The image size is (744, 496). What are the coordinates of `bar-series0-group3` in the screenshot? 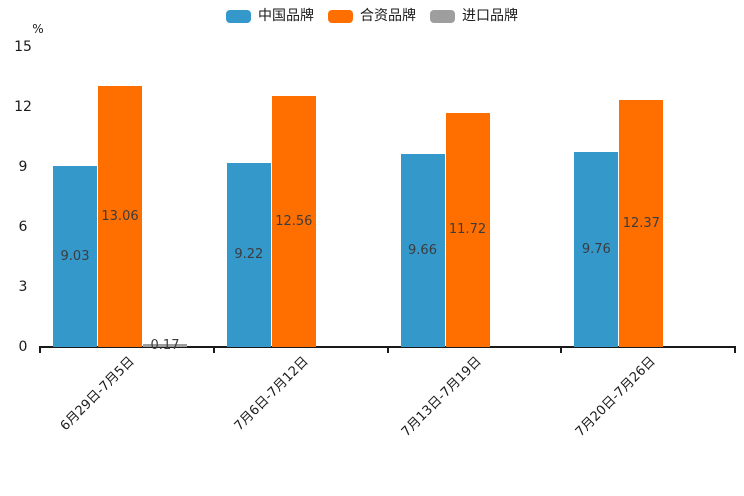 It's located at (596, 249).